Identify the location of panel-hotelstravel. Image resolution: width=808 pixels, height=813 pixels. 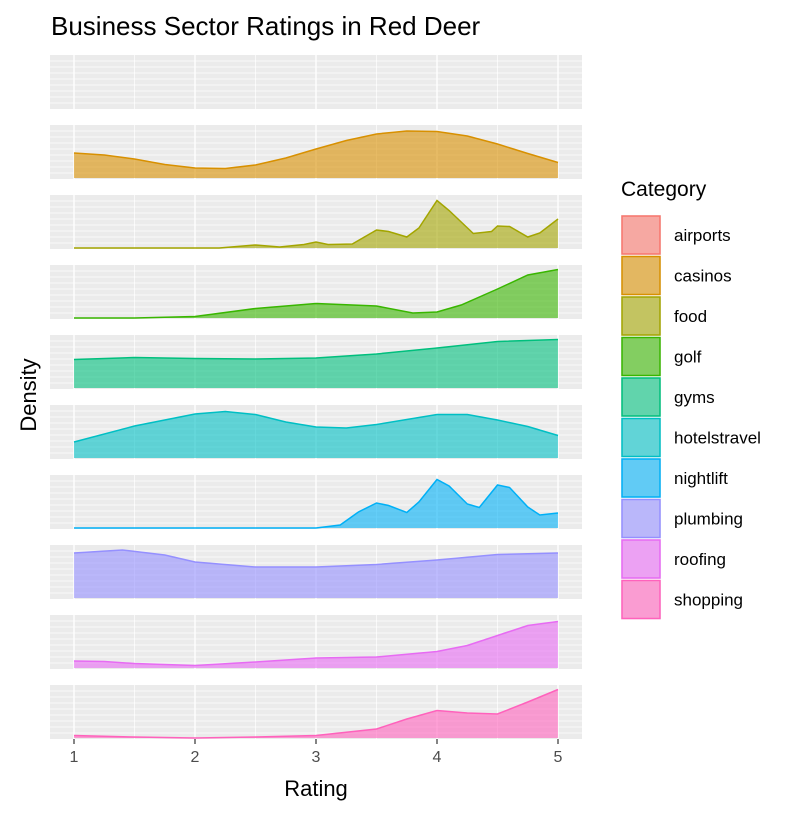
(316, 432).